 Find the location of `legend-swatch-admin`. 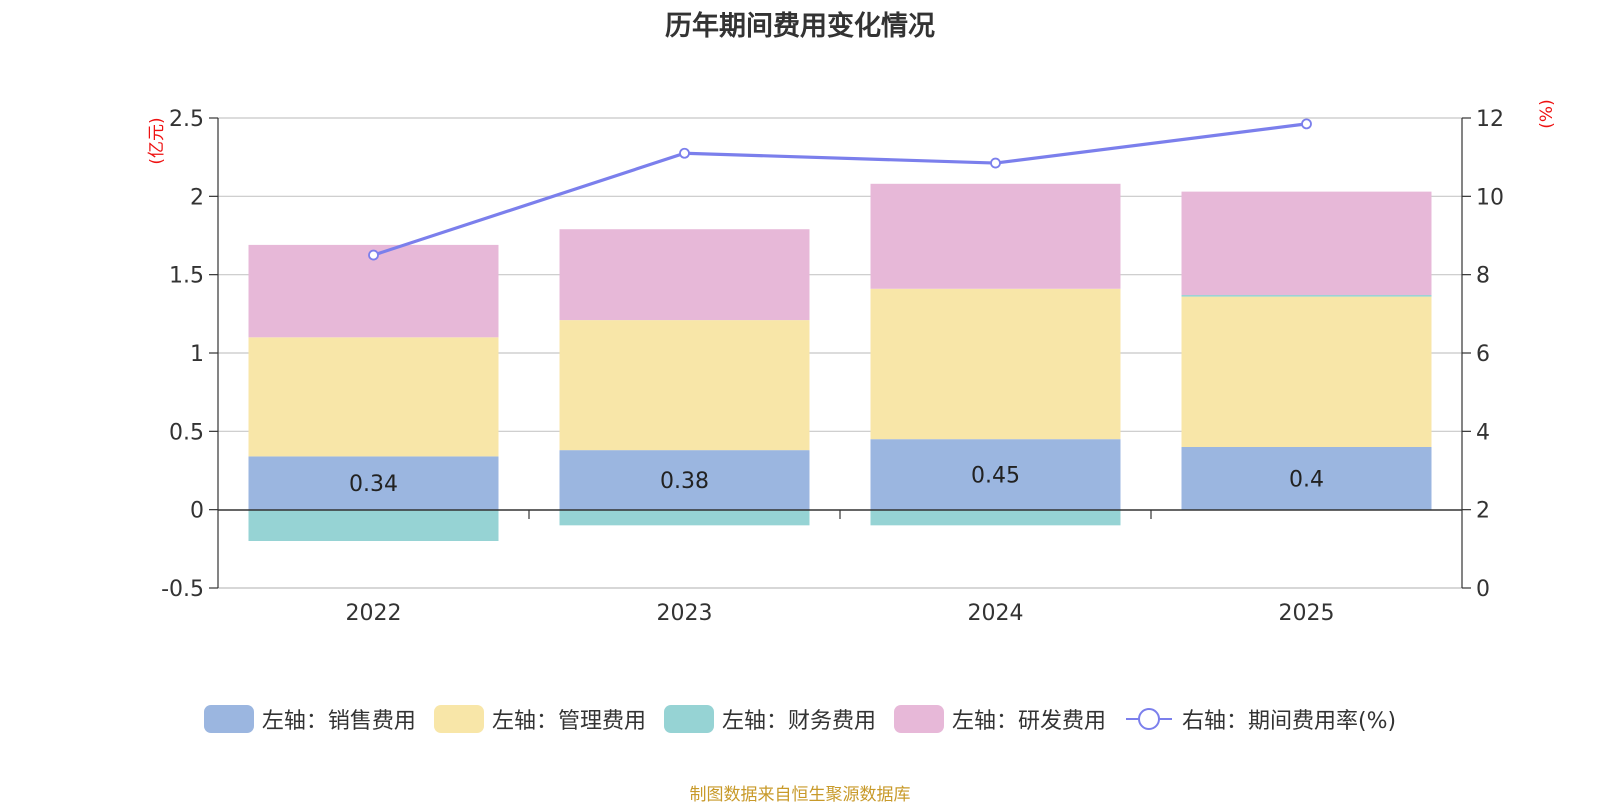

legend-swatch-admin is located at coordinates (458, 719).